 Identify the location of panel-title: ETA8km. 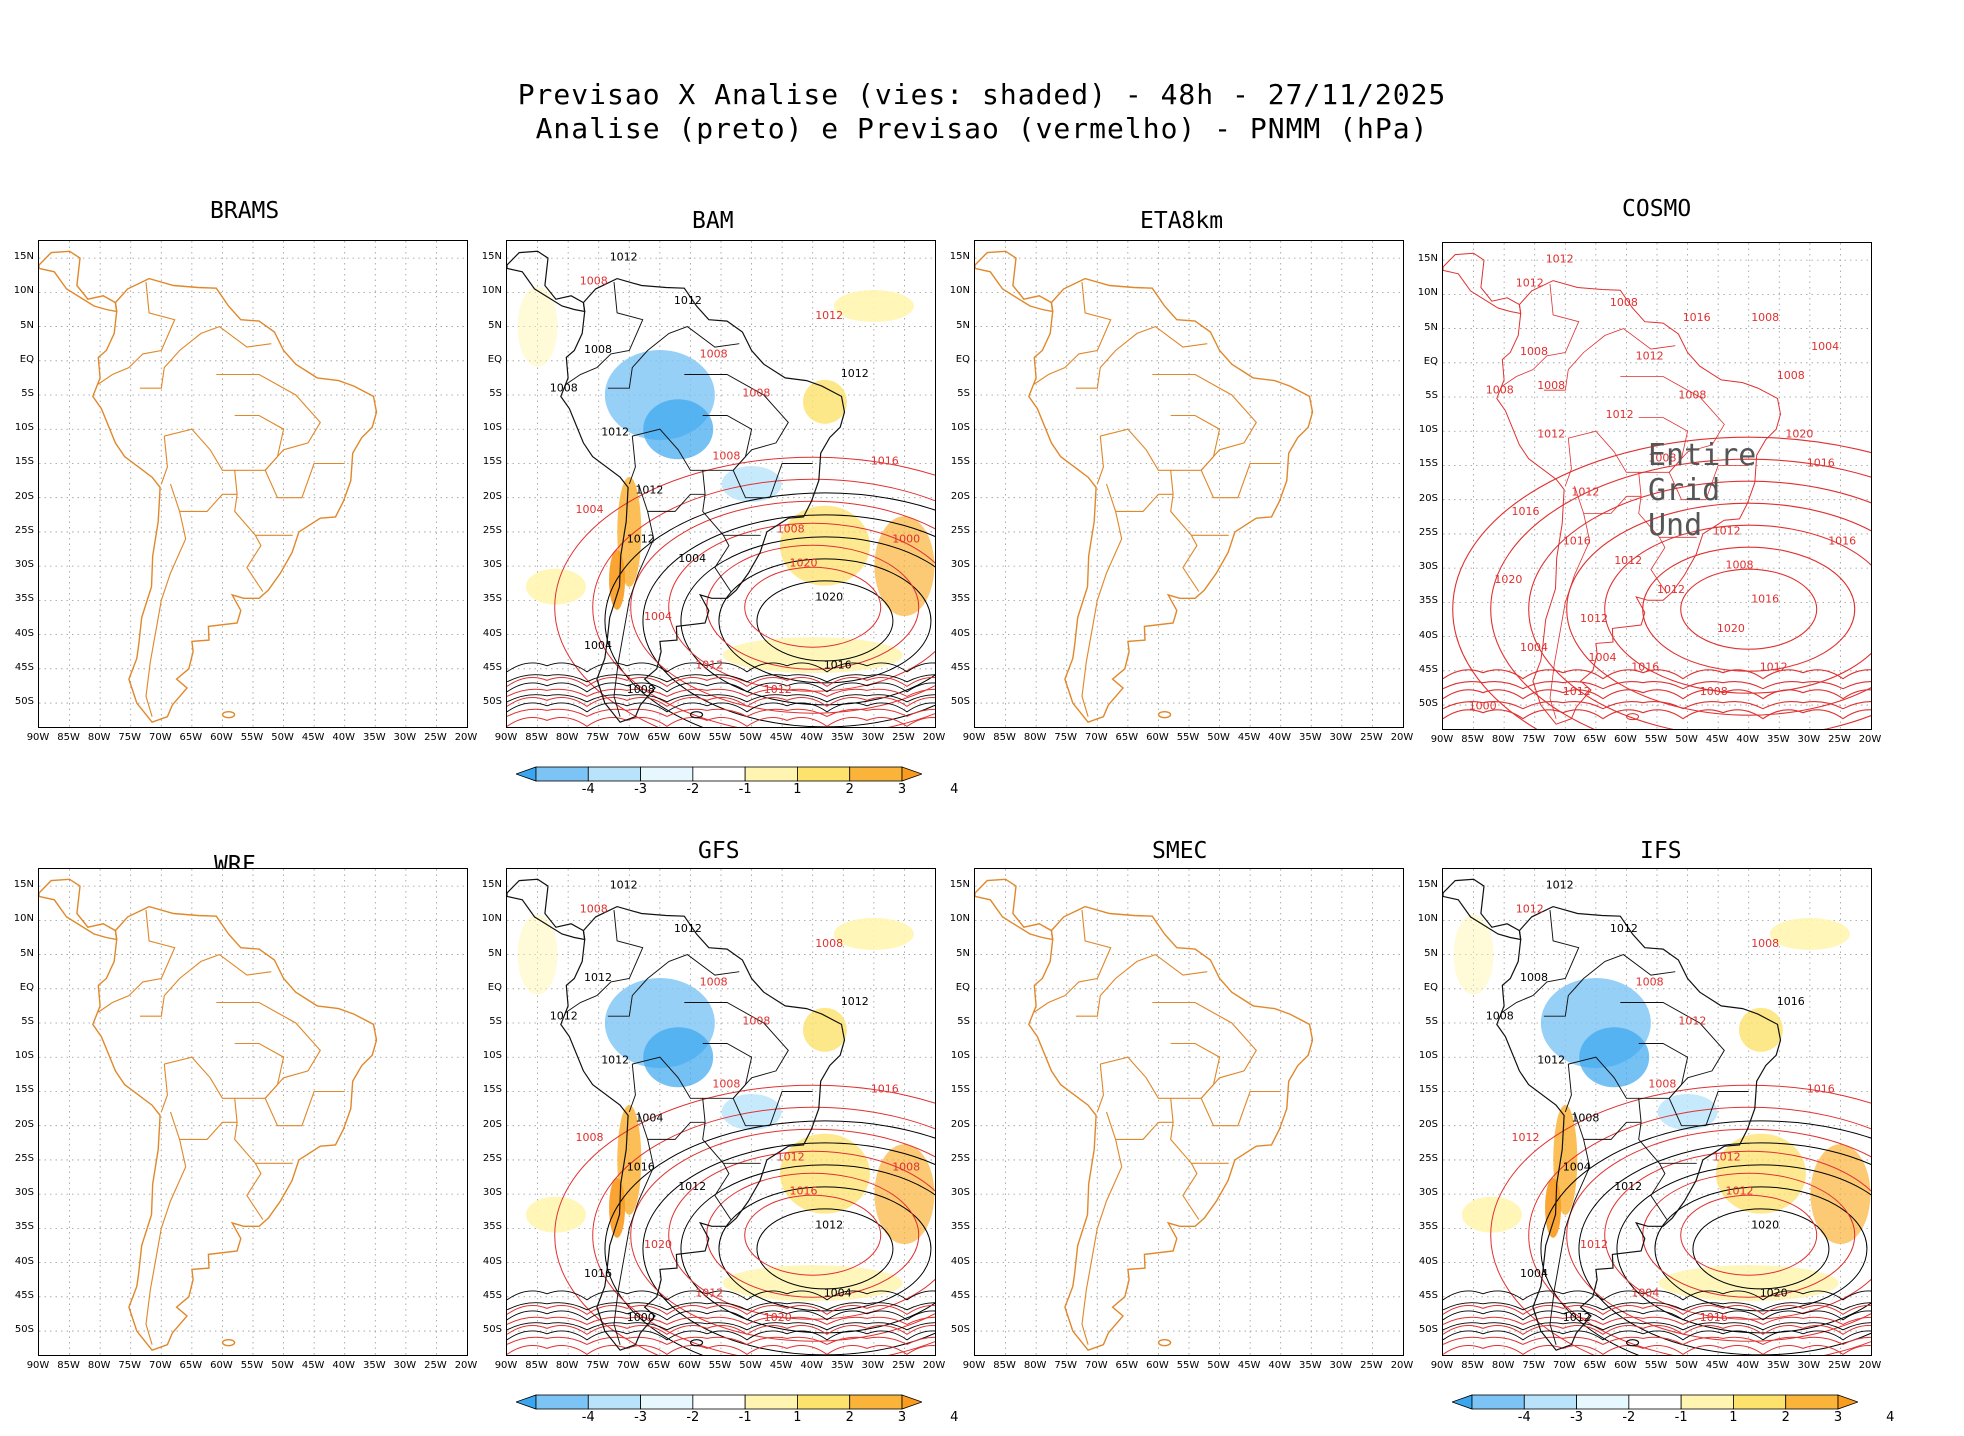
(1182, 221).